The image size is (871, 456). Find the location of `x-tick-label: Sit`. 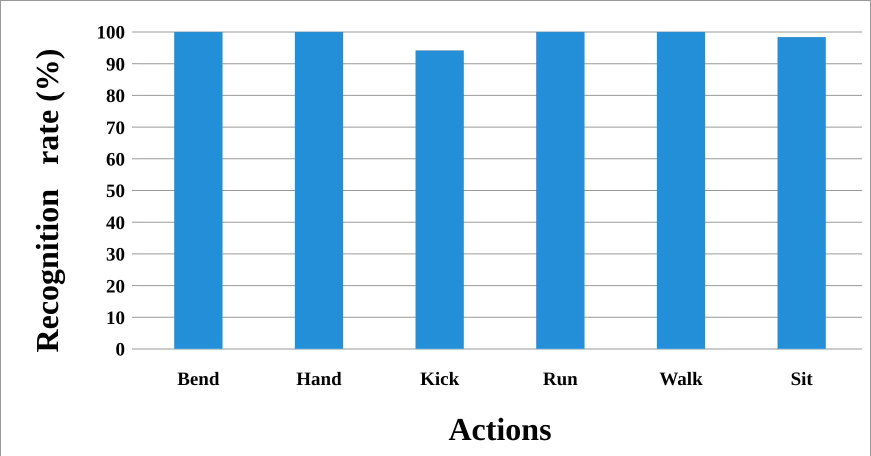

x-tick-label: Sit is located at coordinates (802, 379).